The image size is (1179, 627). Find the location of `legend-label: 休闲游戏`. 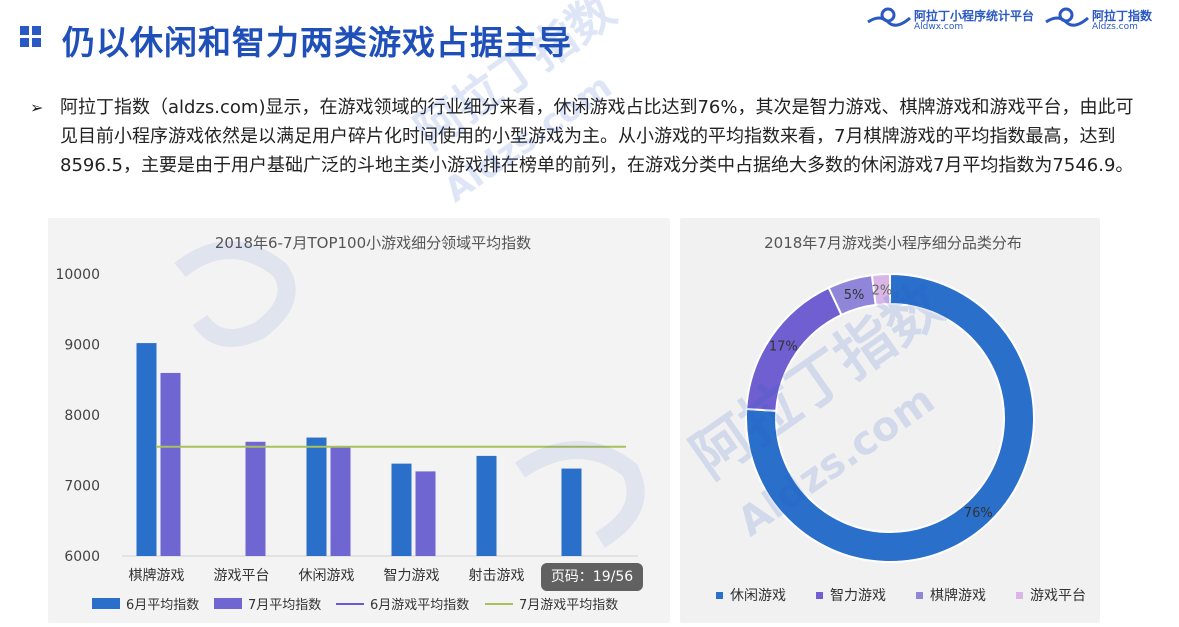

legend-label: 休闲游戏 is located at coordinates (758, 596).